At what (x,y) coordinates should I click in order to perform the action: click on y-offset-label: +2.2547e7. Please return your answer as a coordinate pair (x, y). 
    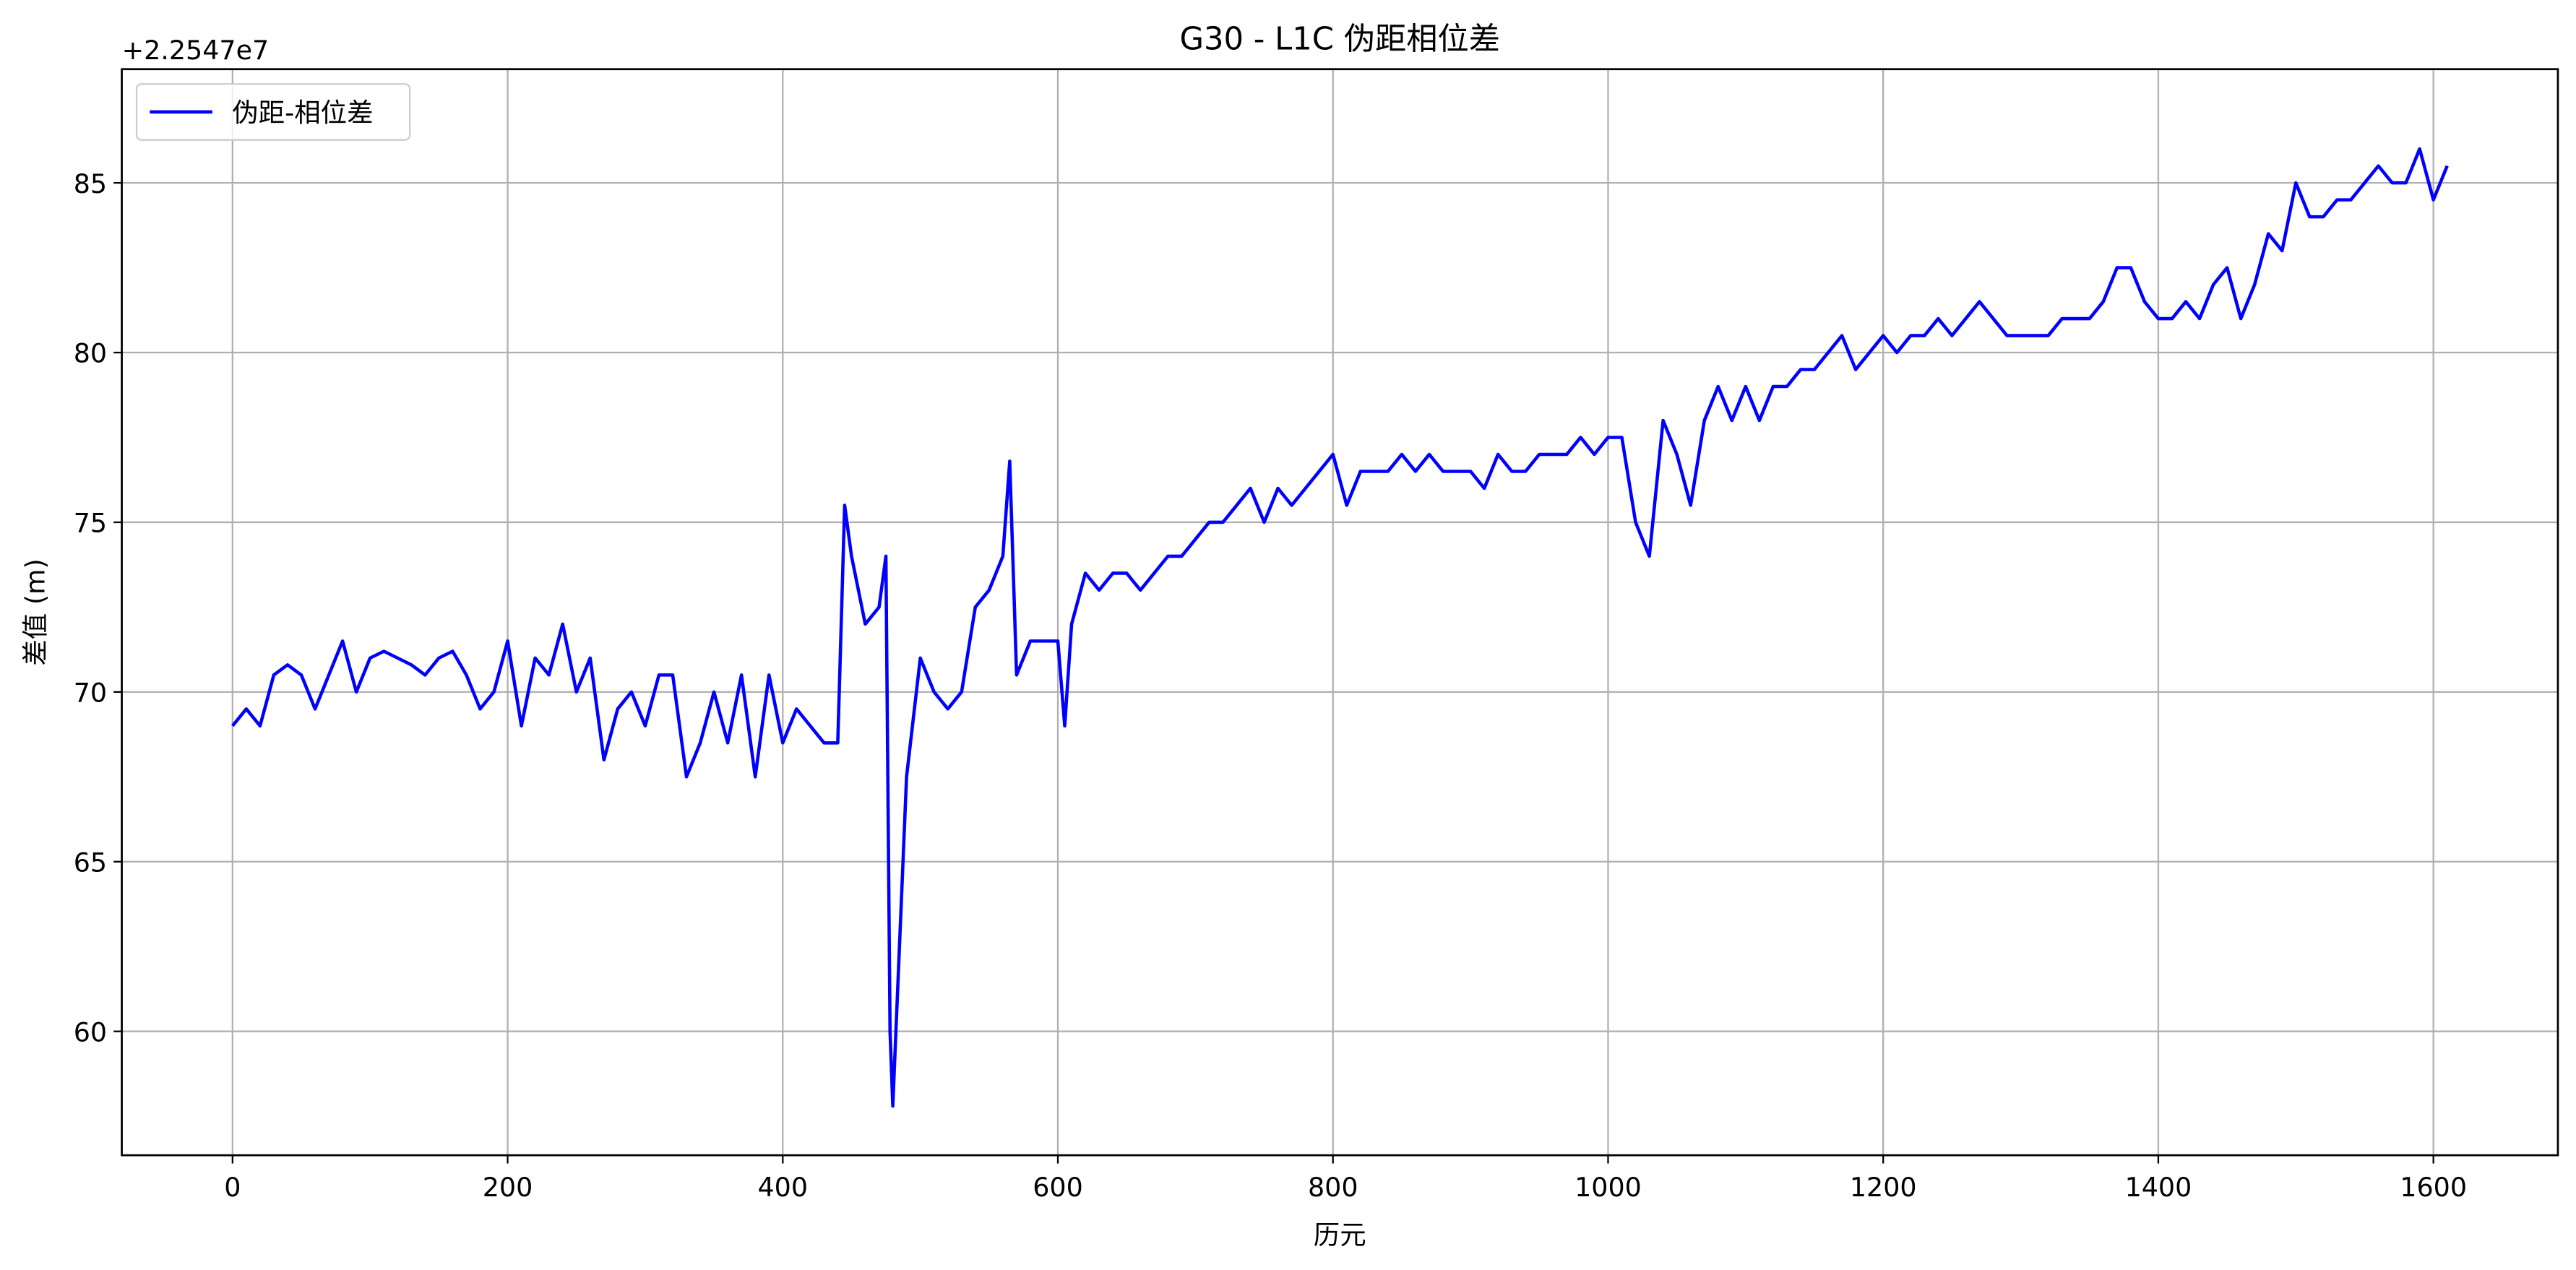
    Looking at the image, I should click on (196, 50).